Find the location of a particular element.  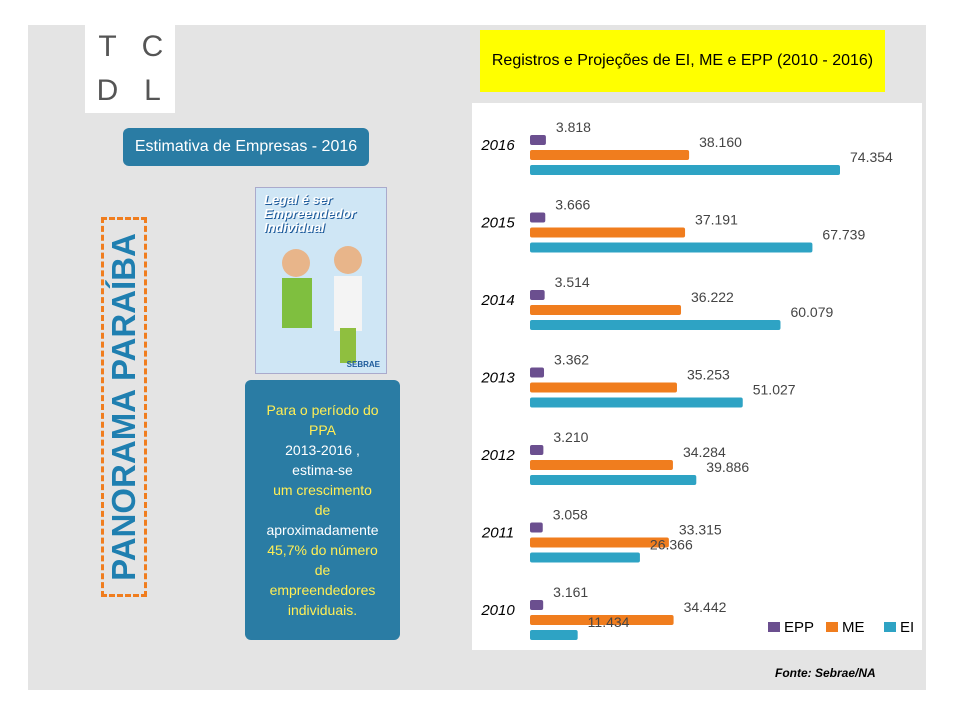

note-line: 45,7% do número is located at coordinates (322, 550).